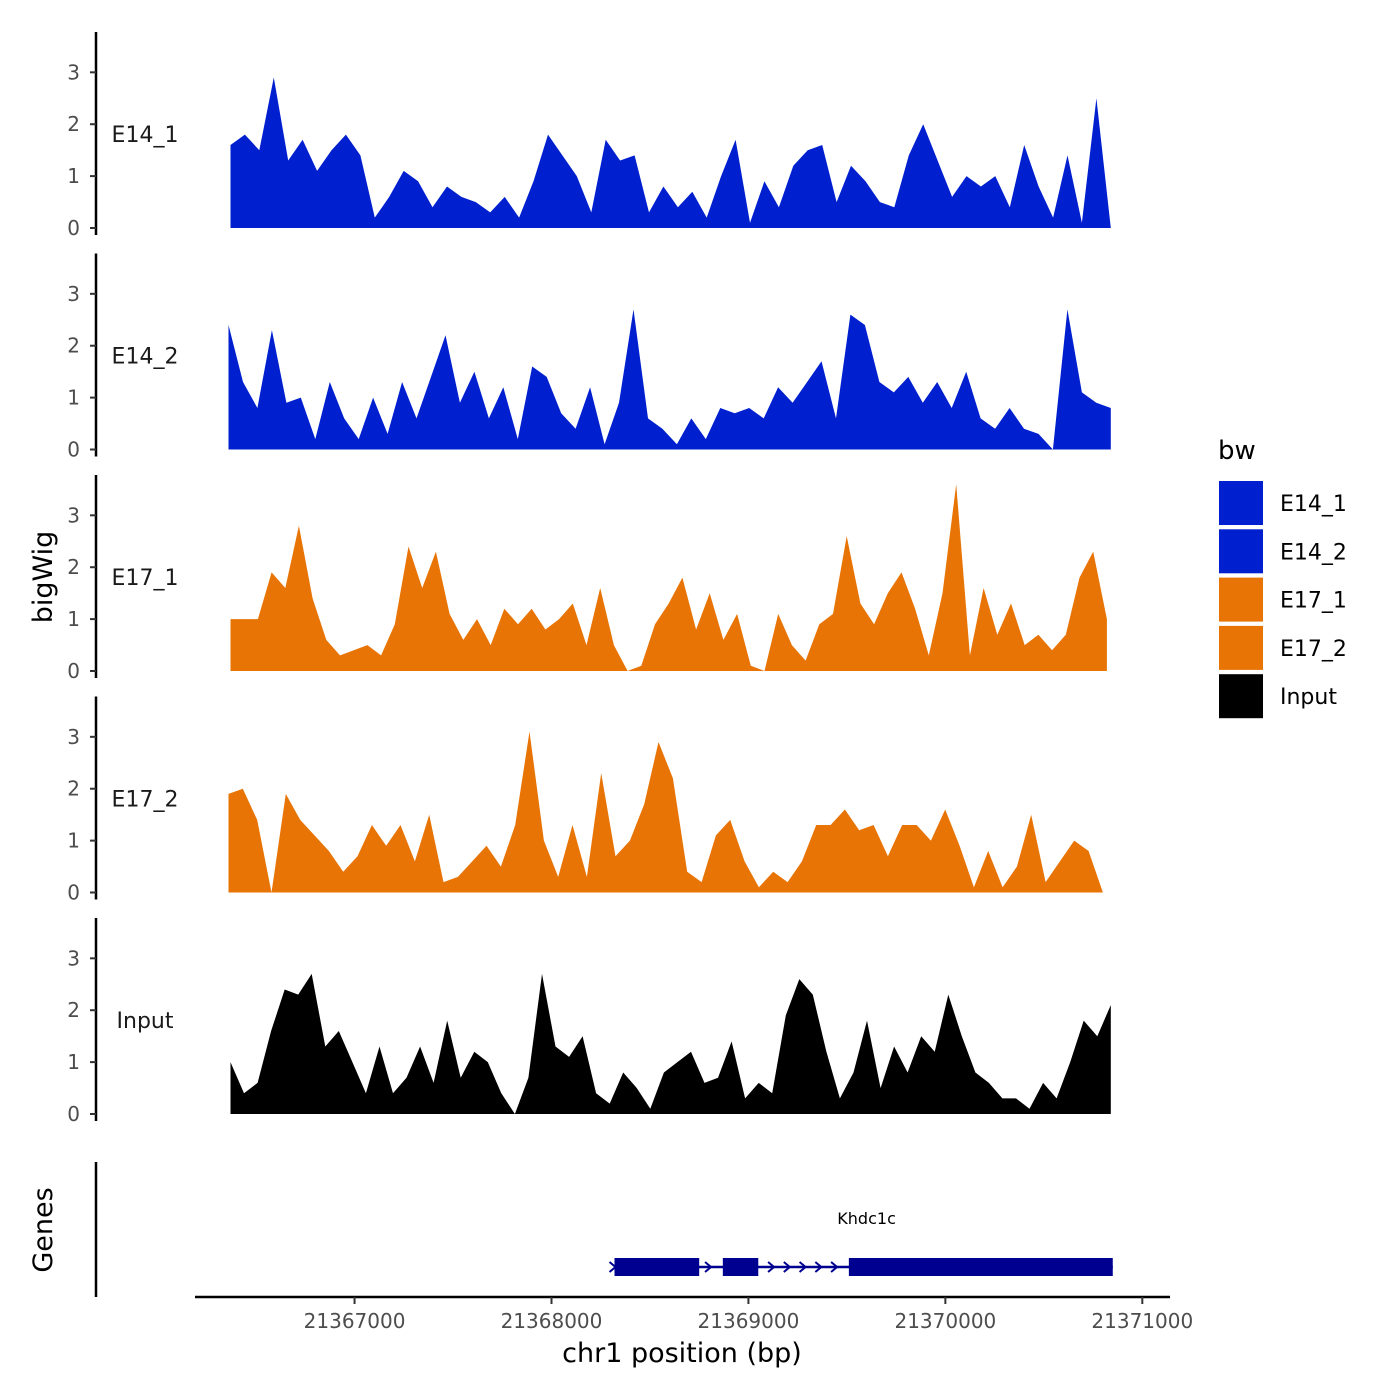 The image size is (1400, 1400). What do you see at coordinates (552, 1321) in the screenshot?
I see `x-tick-label: 21368000` at bounding box center [552, 1321].